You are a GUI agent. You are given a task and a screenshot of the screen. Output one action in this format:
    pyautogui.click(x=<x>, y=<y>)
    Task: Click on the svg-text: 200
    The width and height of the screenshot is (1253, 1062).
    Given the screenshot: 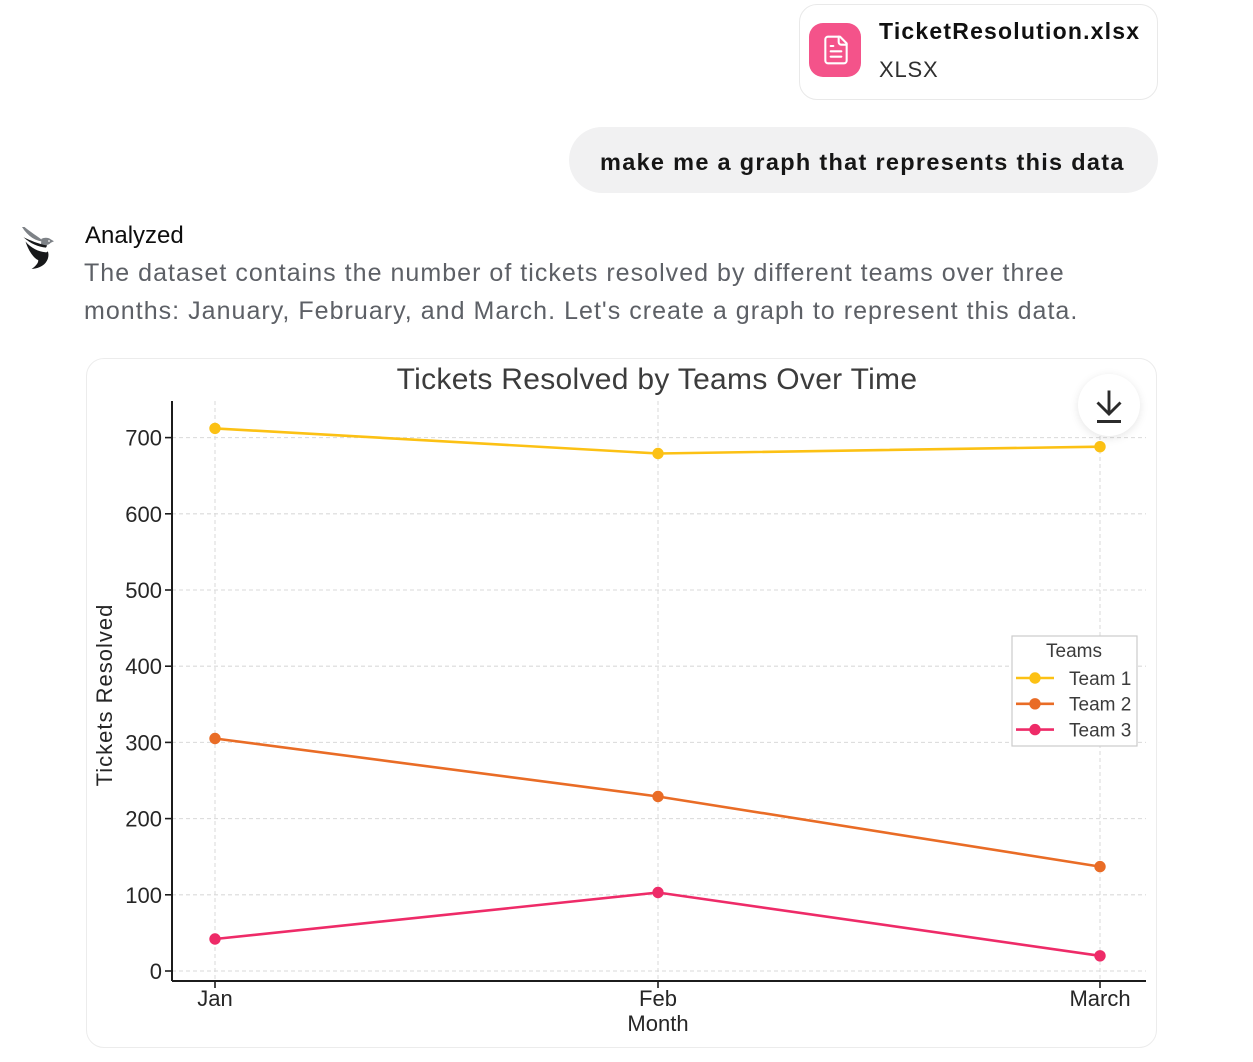 What is the action you would take?
    pyautogui.click(x=143, y=819)
    